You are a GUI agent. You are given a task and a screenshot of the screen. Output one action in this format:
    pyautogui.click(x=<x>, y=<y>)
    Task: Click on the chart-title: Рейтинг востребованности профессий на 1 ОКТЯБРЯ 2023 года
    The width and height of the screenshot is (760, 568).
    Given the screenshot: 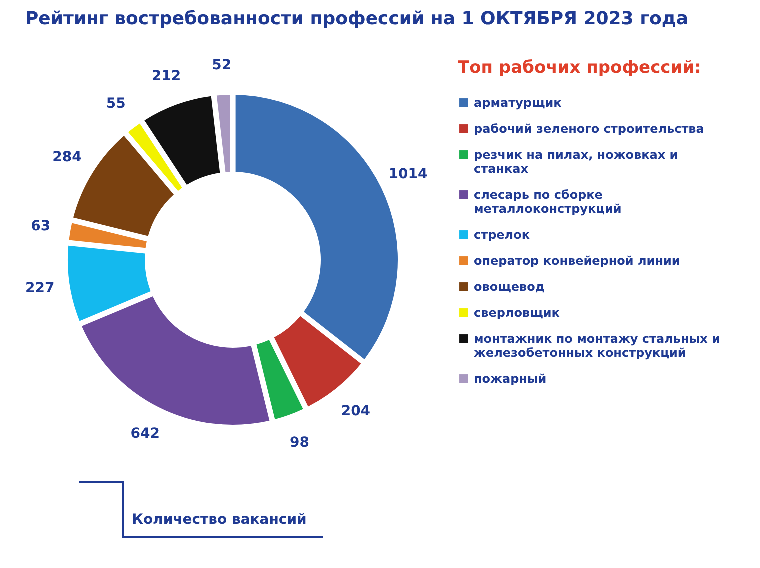 What is the action you would take?
    pyautogui.click(x=357, y=19)
    